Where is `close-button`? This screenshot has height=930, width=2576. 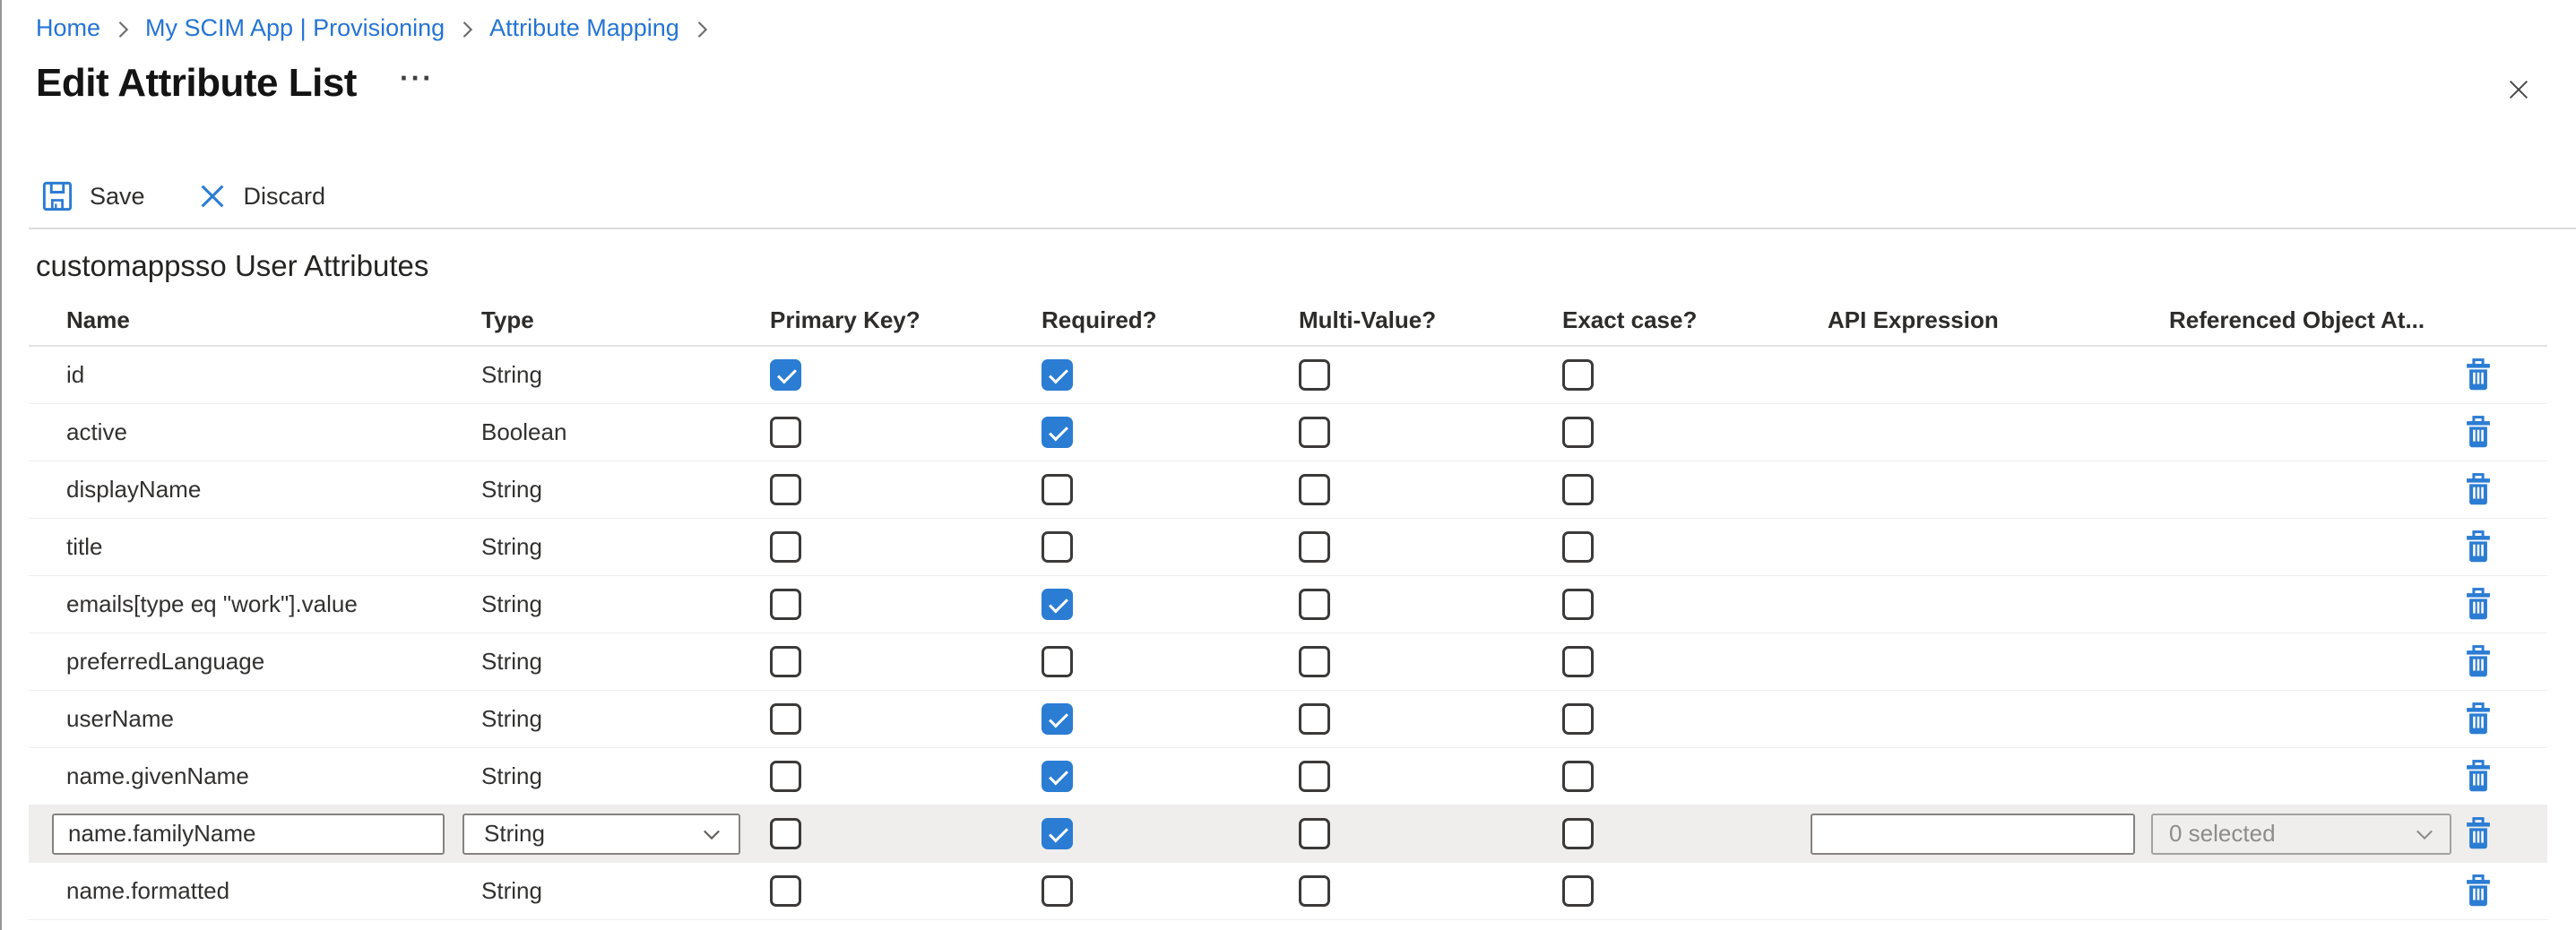 close-button is located at coordinates (2519, 90).